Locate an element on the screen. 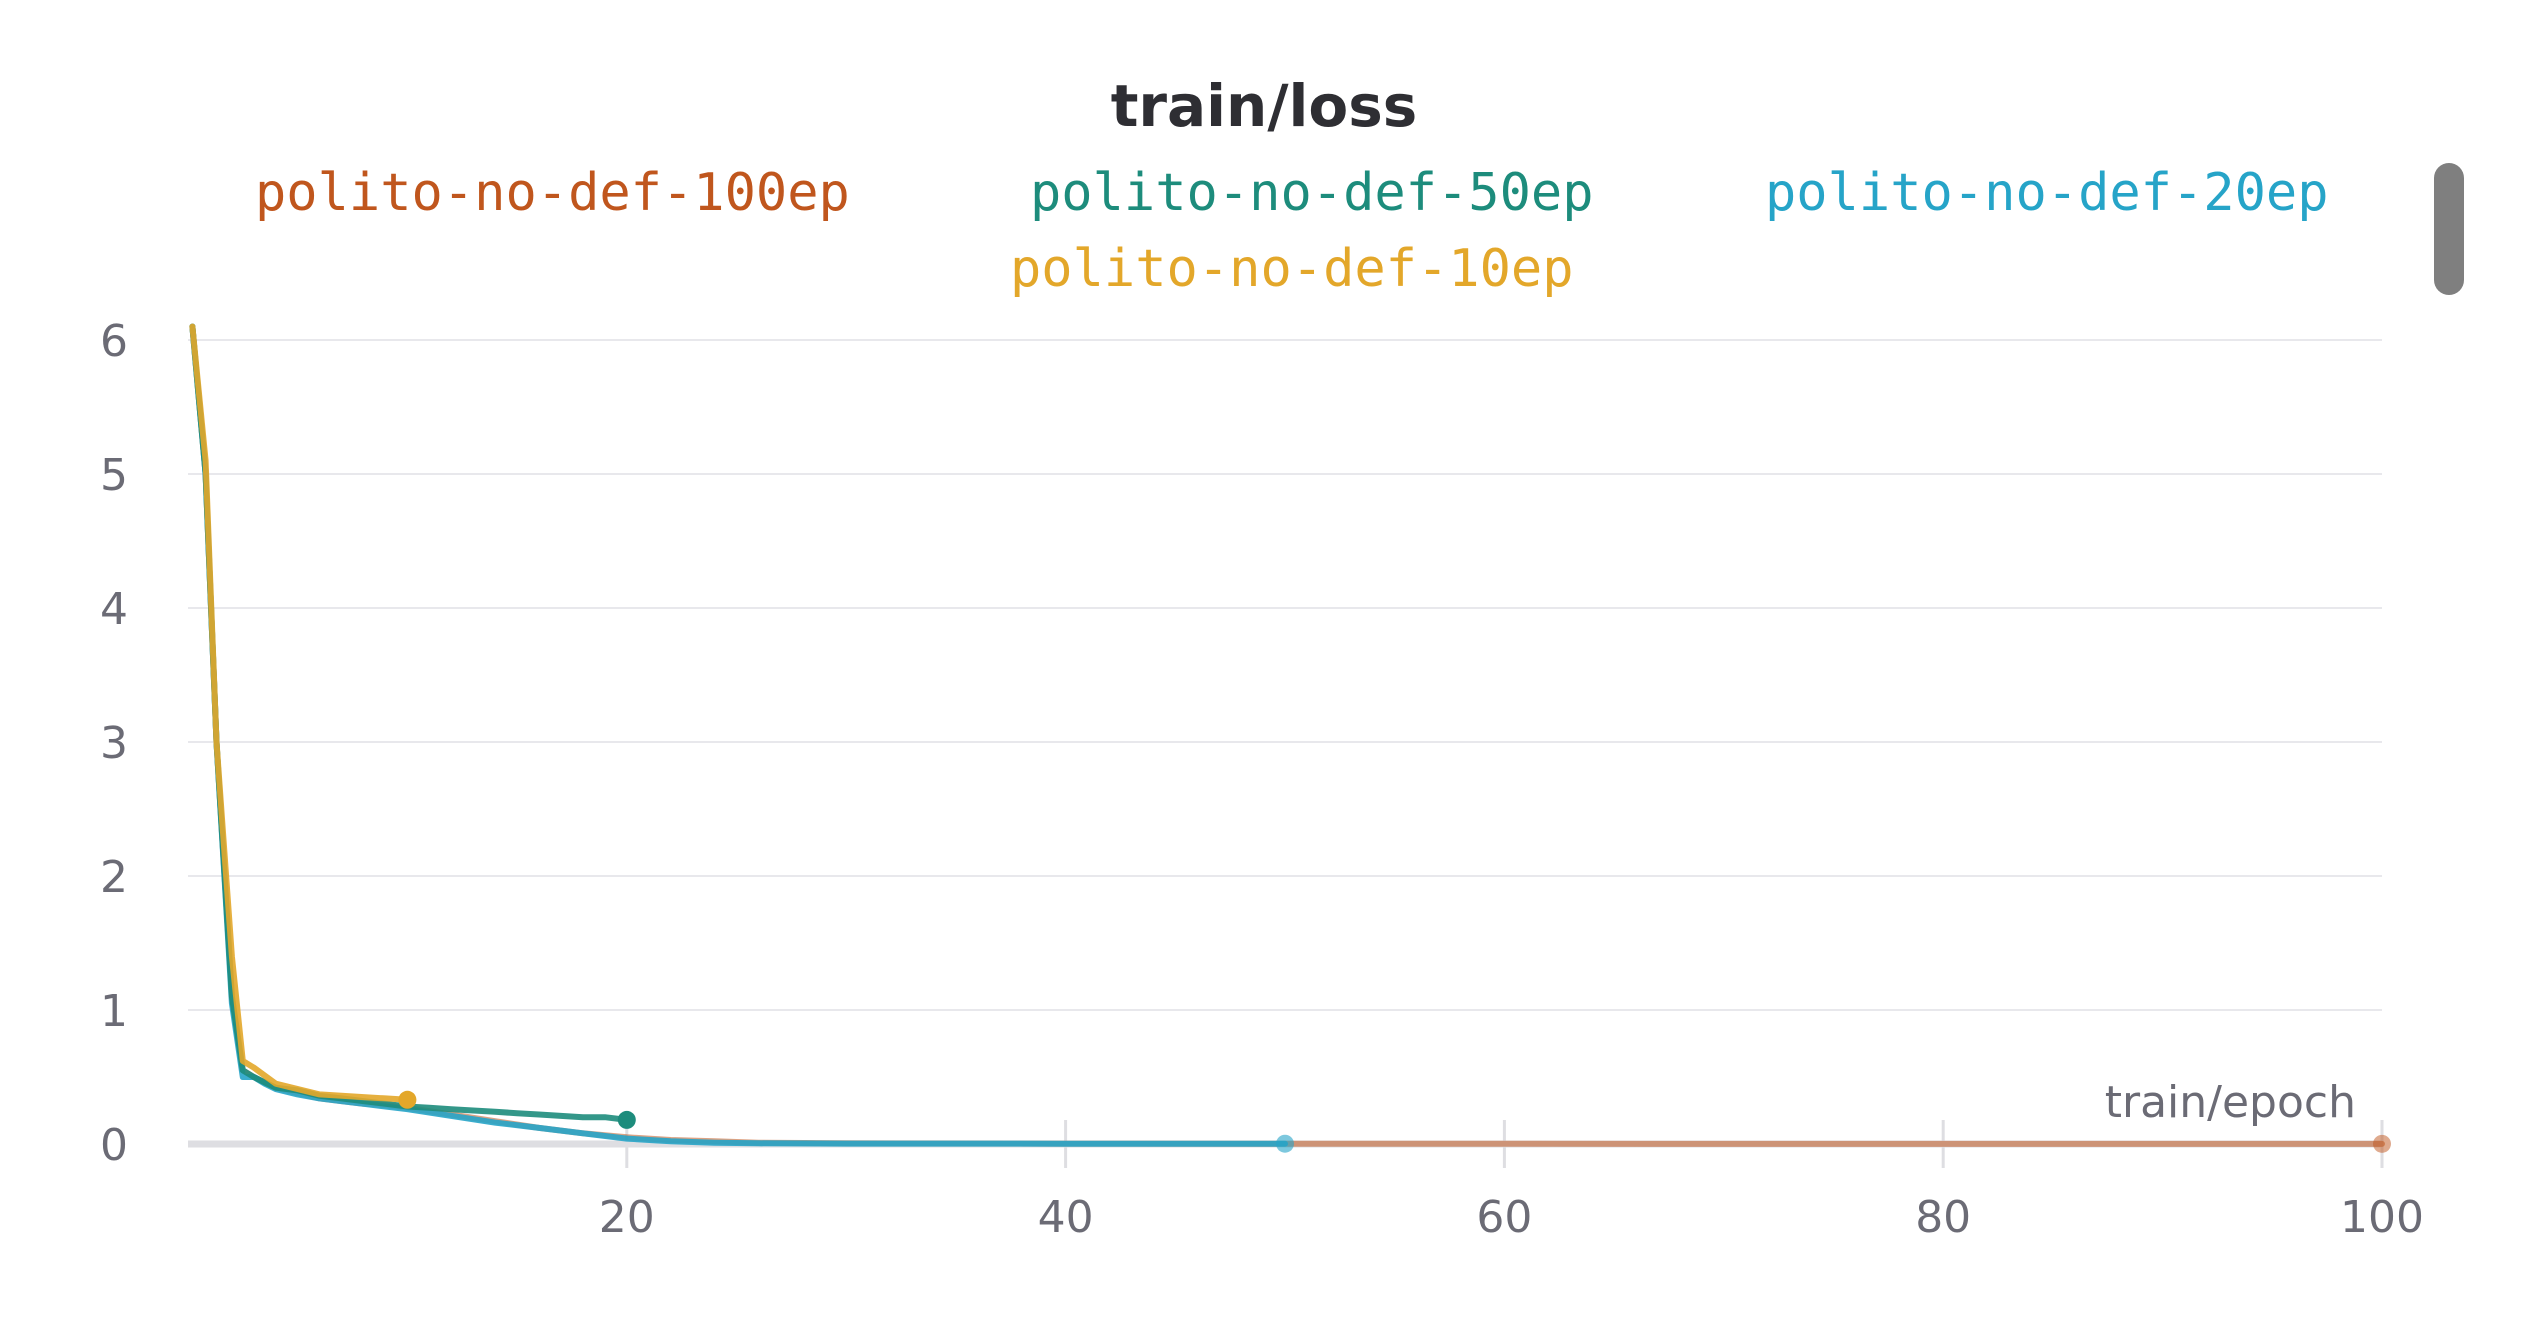 The height and width of the screenshot is (1328, 2528). x-tick-label: 100 is located at coordinates (2382, 1217).